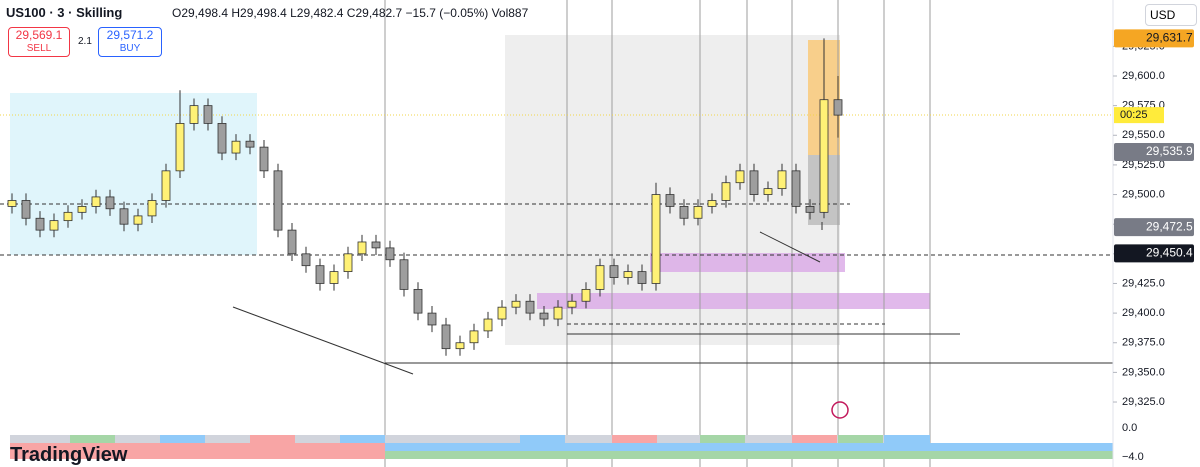 Image resolution: width=1200 pixels, height=467 pixels. What do you see at coordinates (1143, 76) in the screenshot?
I see `y-tick-label: 29,600.0` at bounding box center [1143, 76].